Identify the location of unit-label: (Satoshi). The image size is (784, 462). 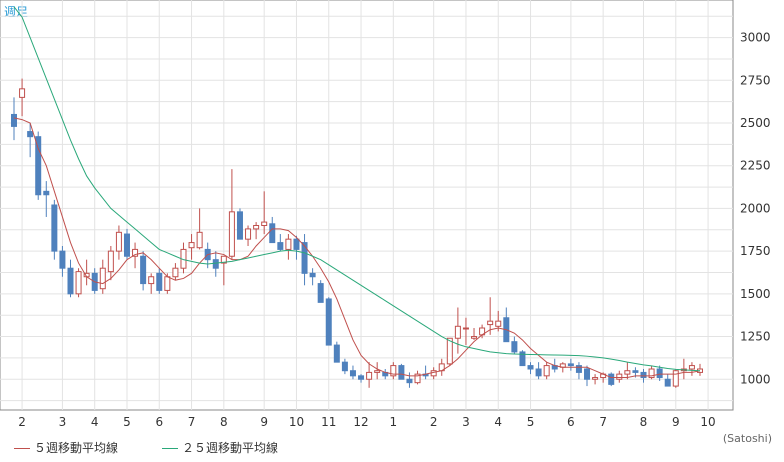
(747, 438).